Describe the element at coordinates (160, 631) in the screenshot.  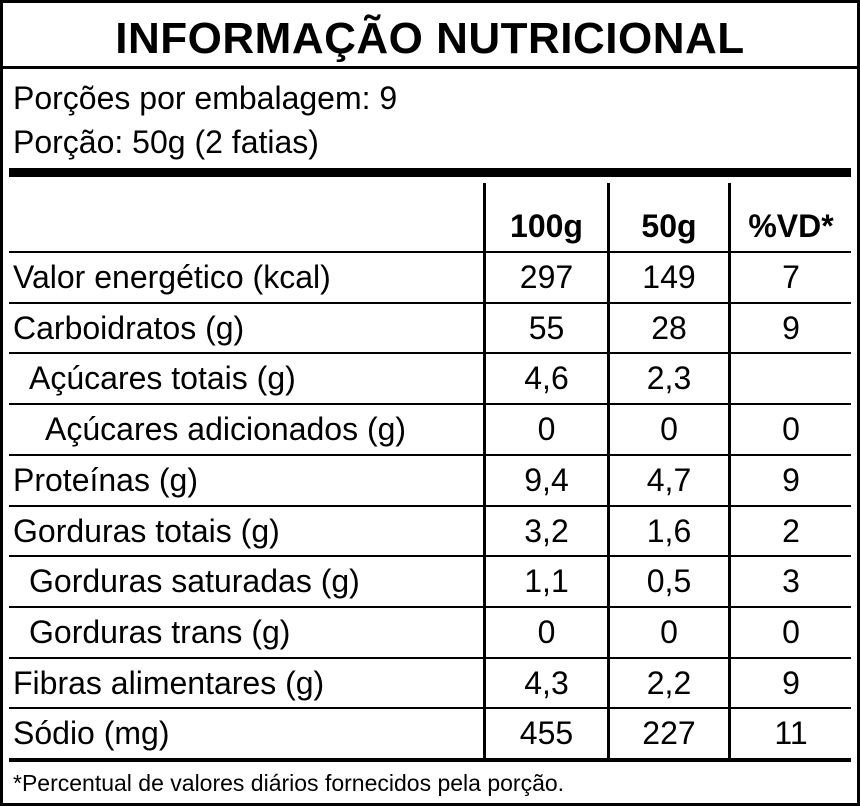
I see `nutrient-name: Gorduras trans (g)` at that location.